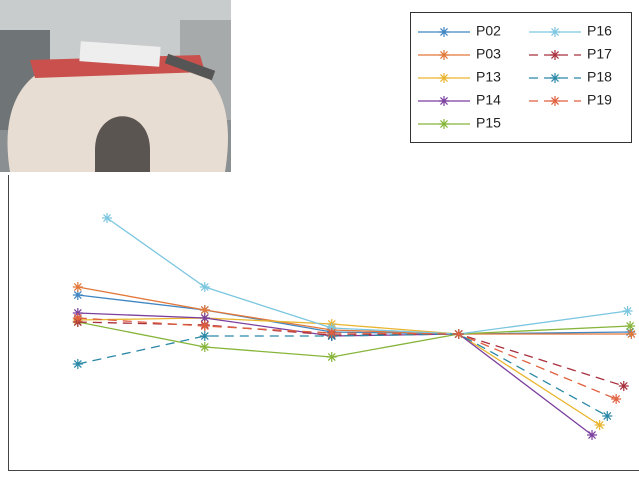  What do you see at coordinates (599, 31) in the screenshot?
I see `legend-label: P16` at bounding box center [599, 31].